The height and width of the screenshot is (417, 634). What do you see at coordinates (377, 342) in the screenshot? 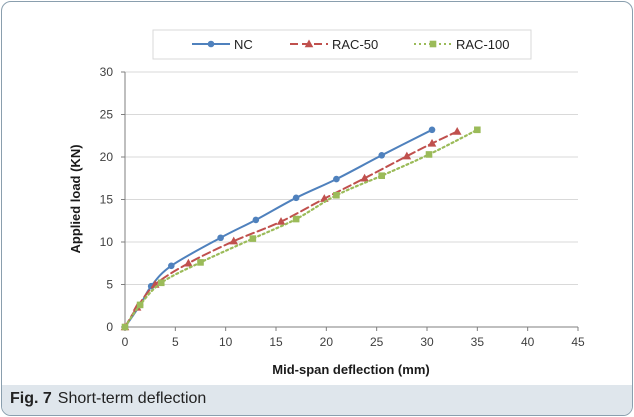
I see `x-tick-label-5: 25` at bounding box center [377, 342].